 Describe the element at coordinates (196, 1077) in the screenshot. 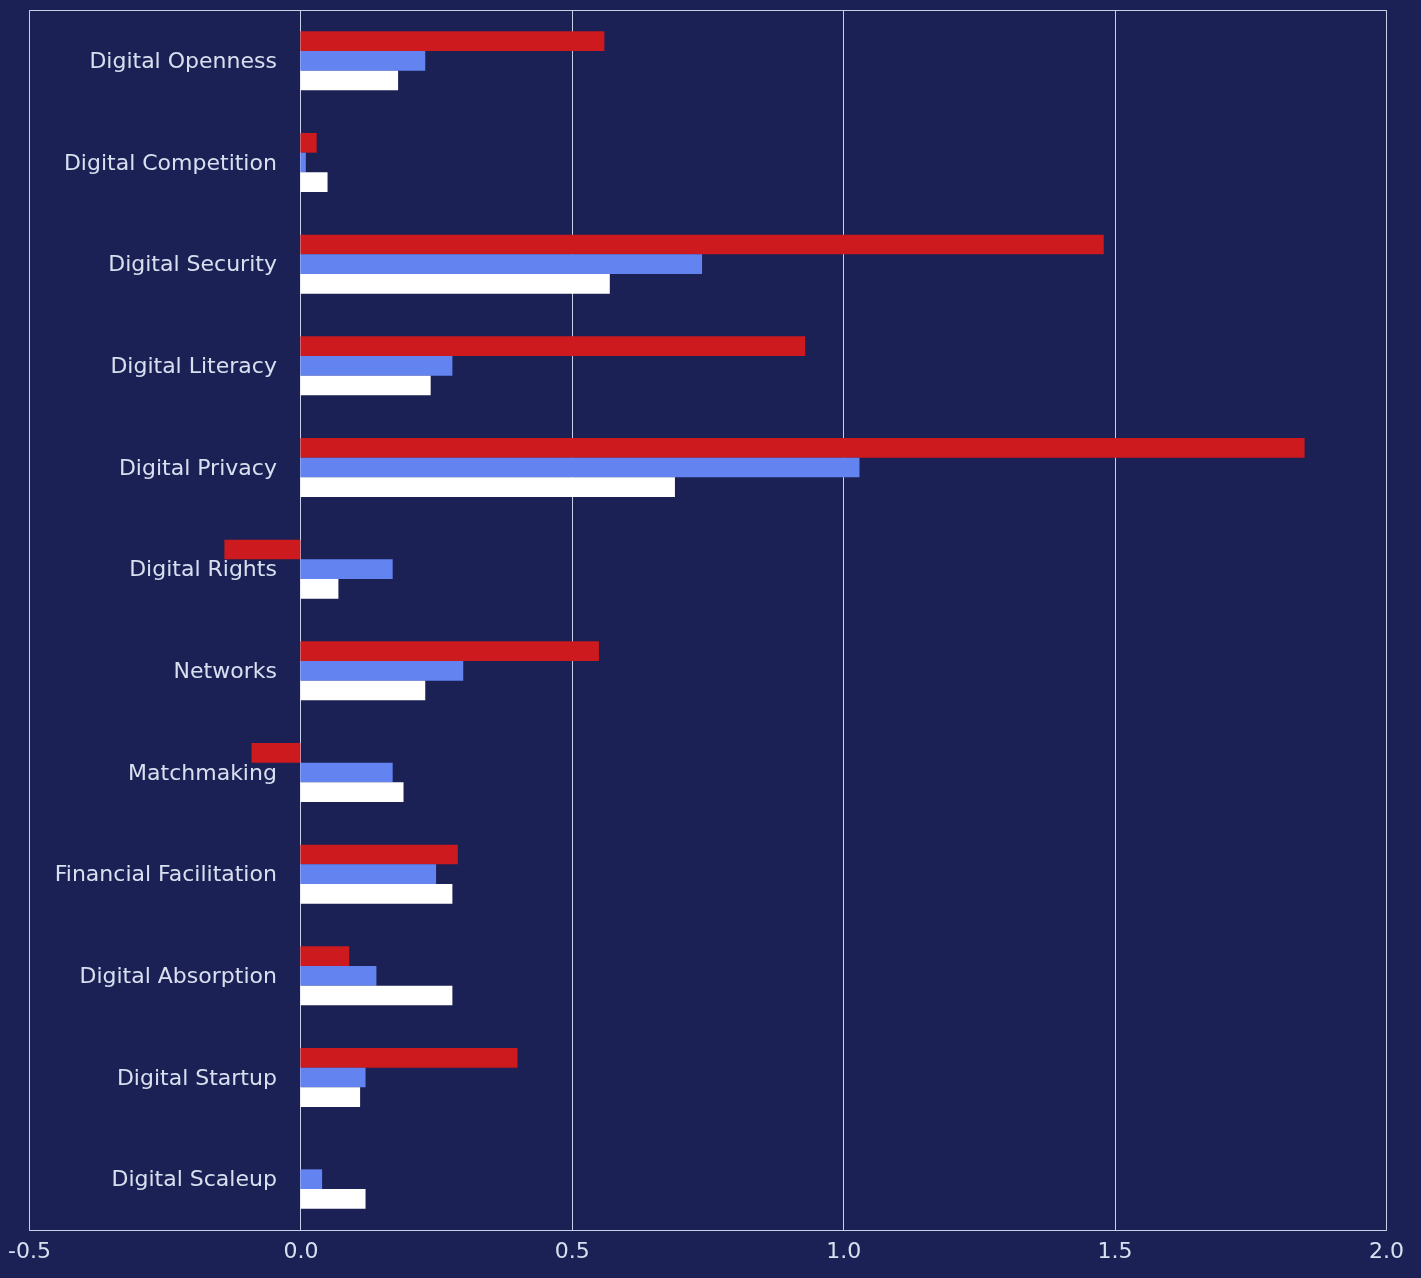

I see `y-tick-label: Digital Startup` at that location.